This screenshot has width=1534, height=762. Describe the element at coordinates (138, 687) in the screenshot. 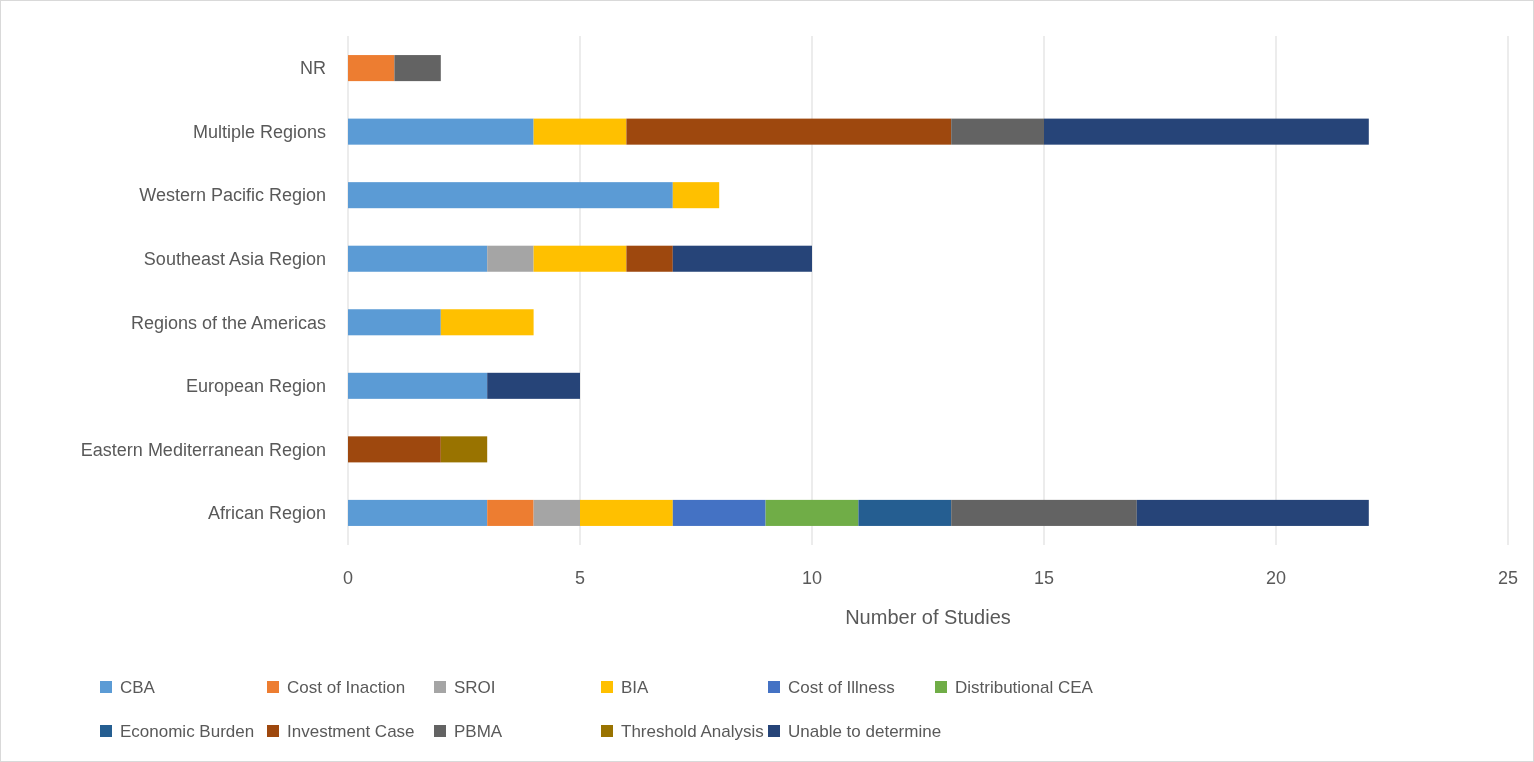

I see `legend-label: CBA` at that location.